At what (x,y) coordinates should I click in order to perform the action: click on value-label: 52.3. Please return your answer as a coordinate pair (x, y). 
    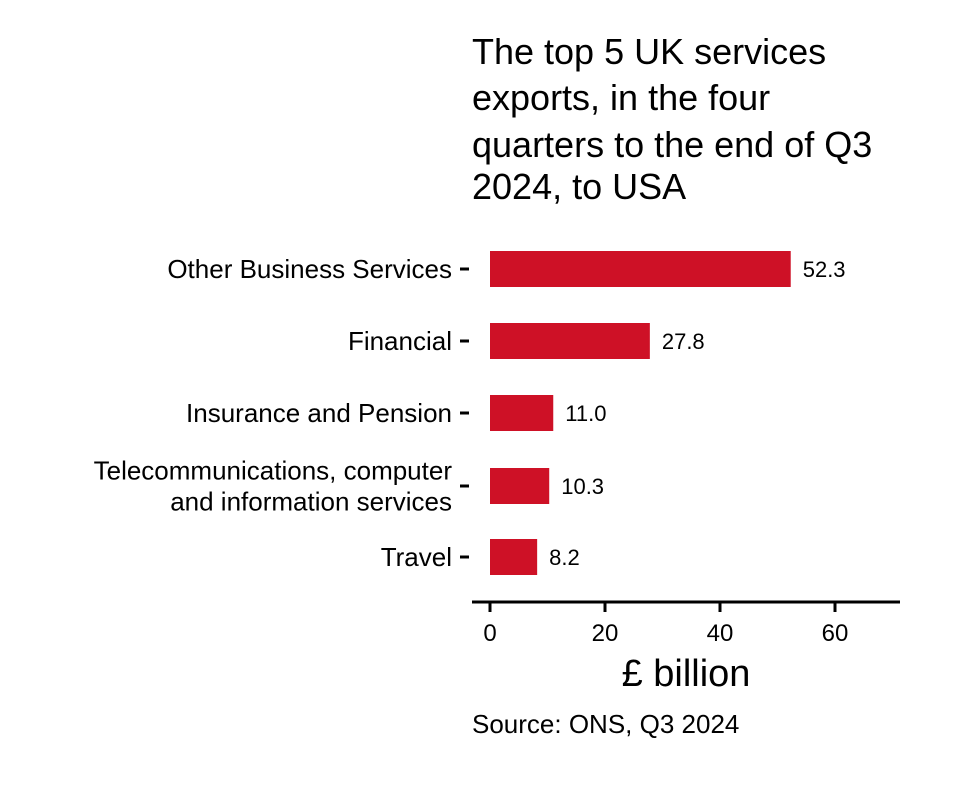
    Looking at the image, I should click on (824, 269).